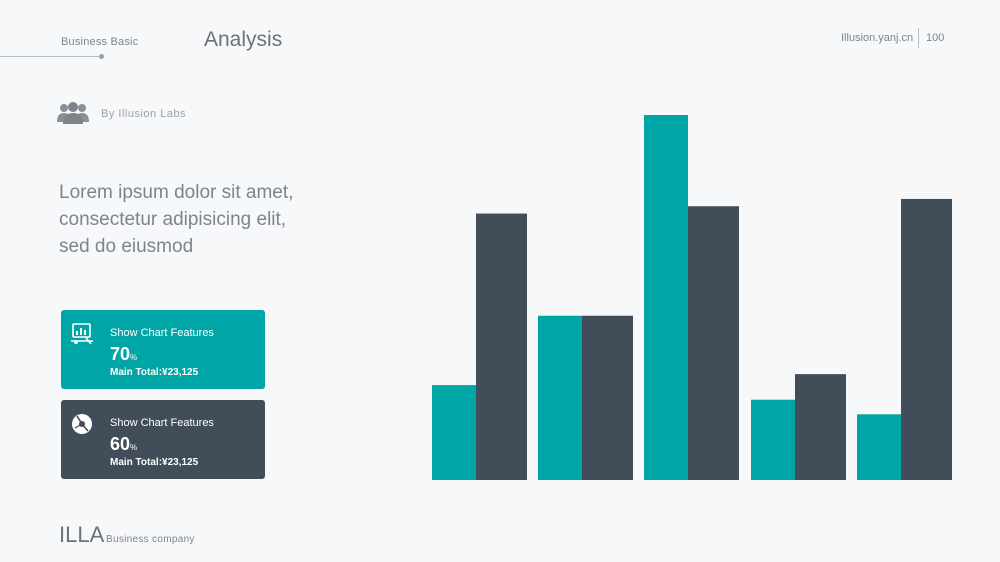  I want to click on page-number: 100, so click(935, 38).